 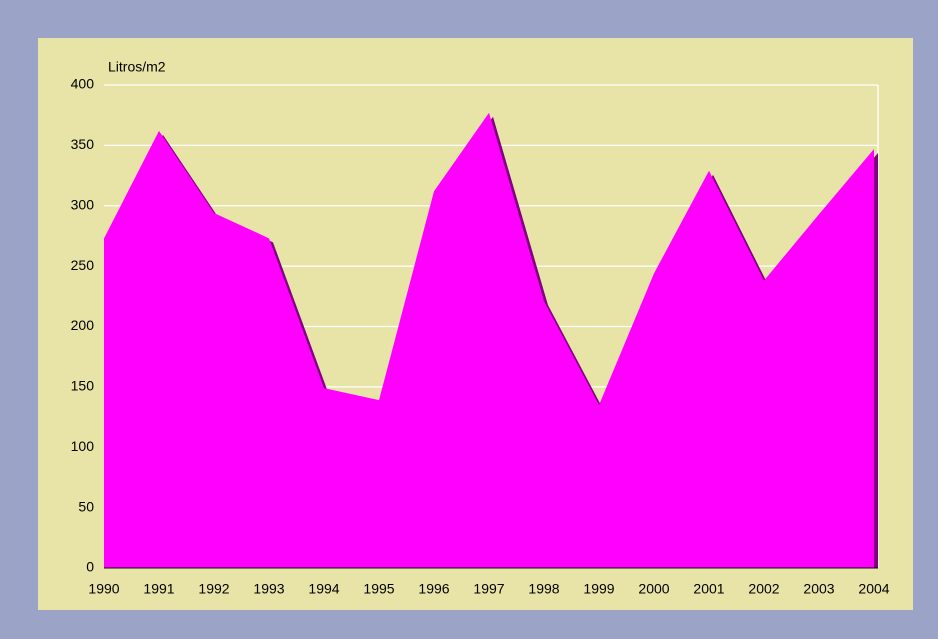 What do you see at coordinates (763, 589) in the screenshot?
I see `x-tick-label: 2002` at bounding box center [763, 589].